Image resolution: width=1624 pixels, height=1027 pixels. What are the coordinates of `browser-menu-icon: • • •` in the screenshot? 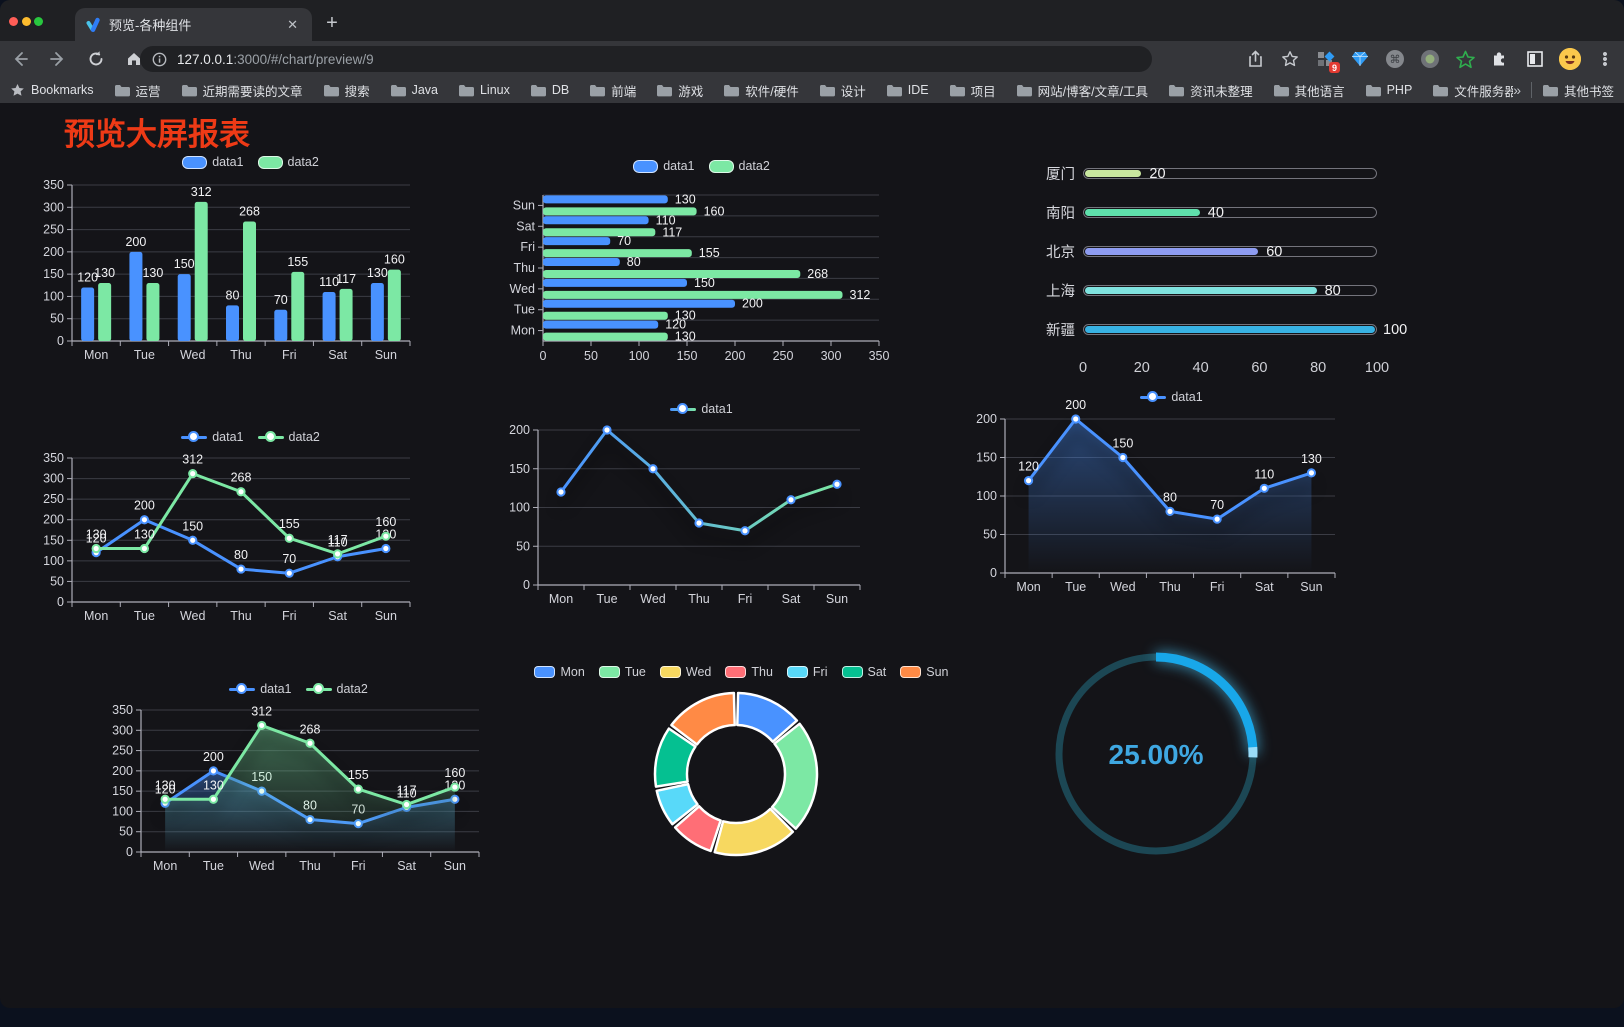 It's located at (1605, 59).